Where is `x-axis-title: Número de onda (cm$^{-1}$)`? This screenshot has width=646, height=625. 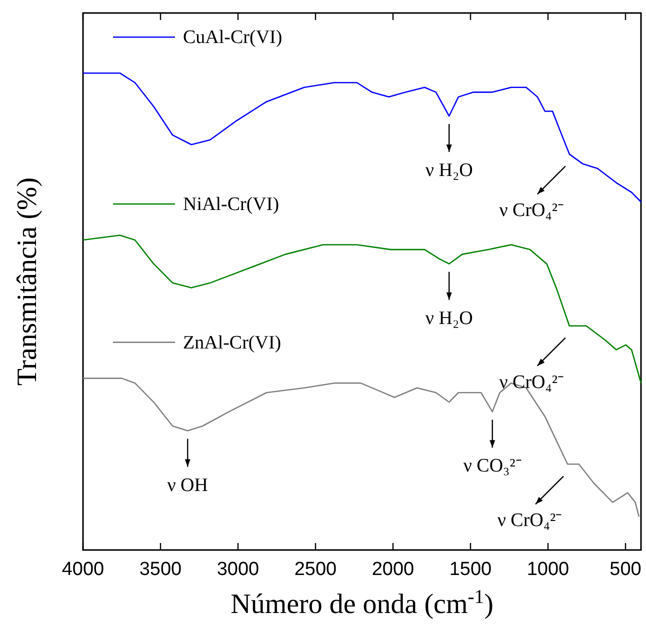
x-axis-title: Número de onda (cm$^{-1}$) is located at coordinates (362, 603).